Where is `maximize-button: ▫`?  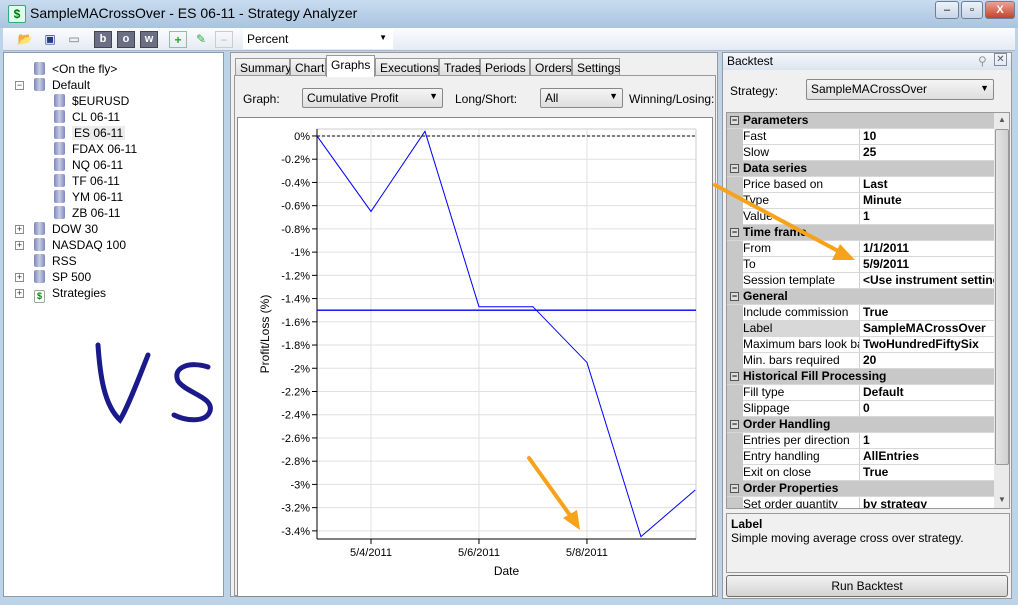
maximize-button: ▫ is located at coordinates (972, 10).